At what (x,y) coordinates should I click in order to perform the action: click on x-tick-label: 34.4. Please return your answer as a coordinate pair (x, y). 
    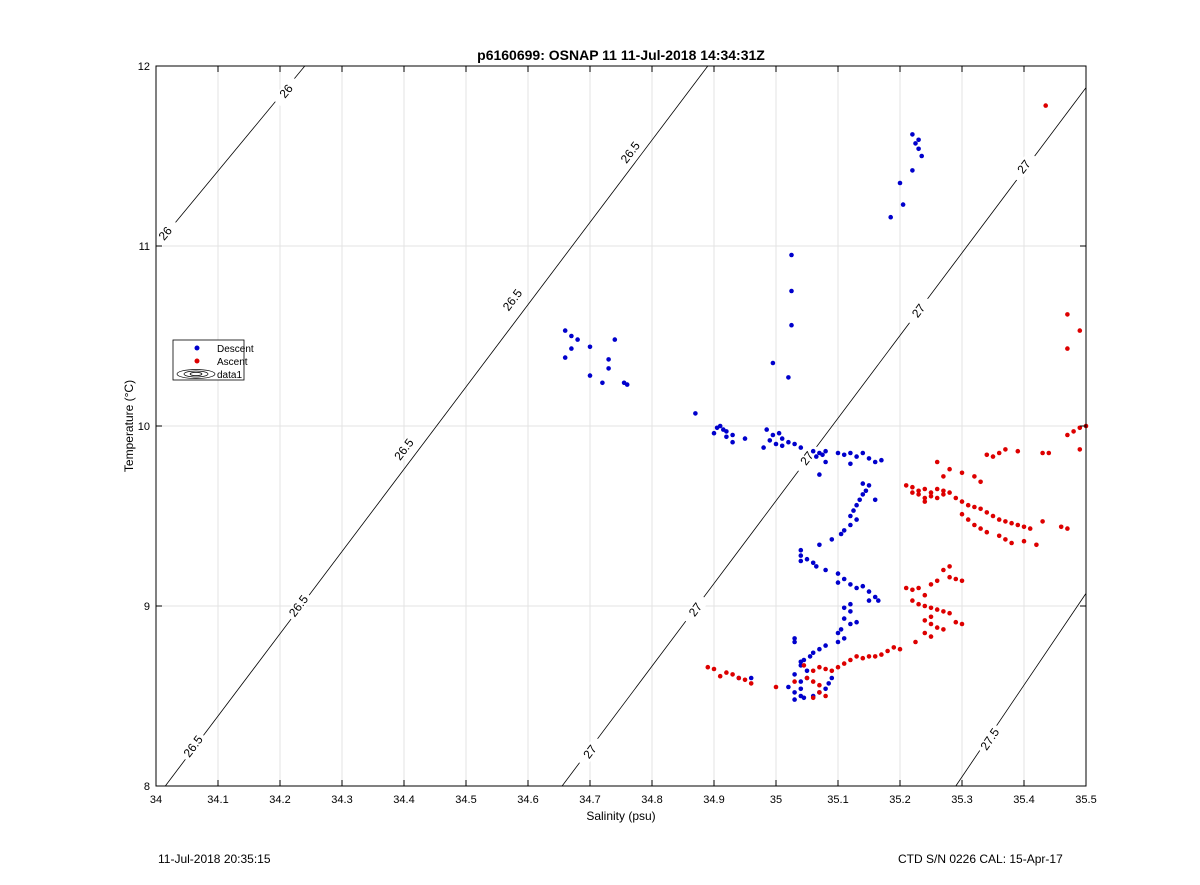
    Looking at the image, I should click on (403, 800).